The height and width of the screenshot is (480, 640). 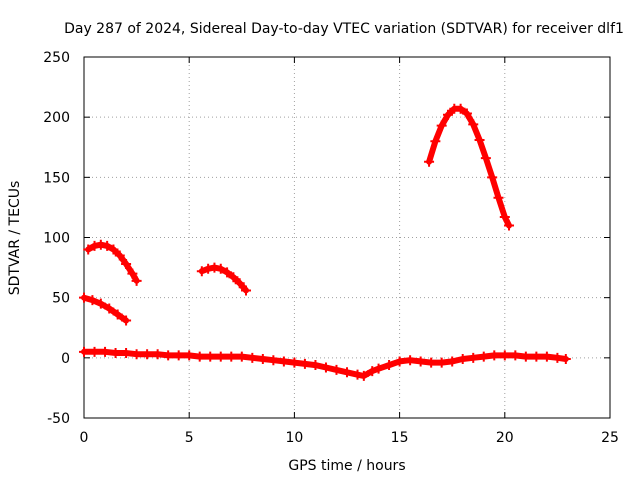 I want to click on y-tick-label: 0, so click(x=65, y=359).